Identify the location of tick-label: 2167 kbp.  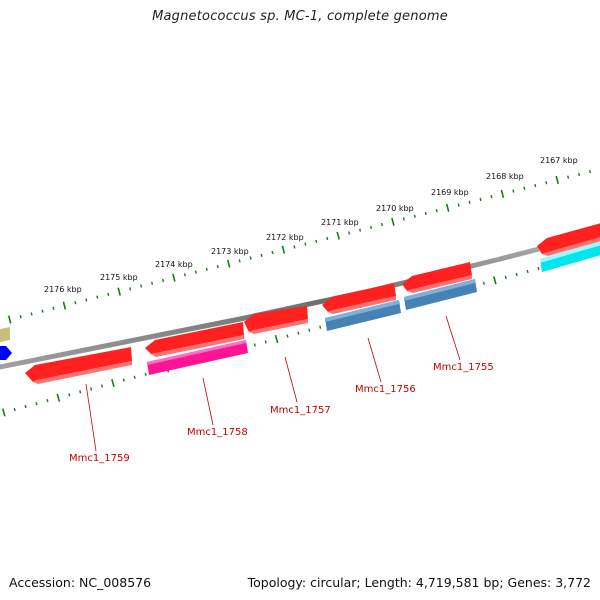
(559, 160).